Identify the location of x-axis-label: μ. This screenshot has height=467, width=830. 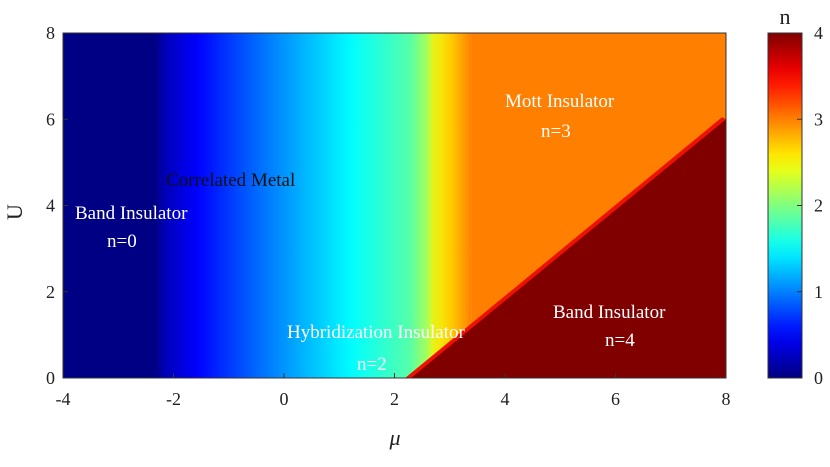
(394, 437).